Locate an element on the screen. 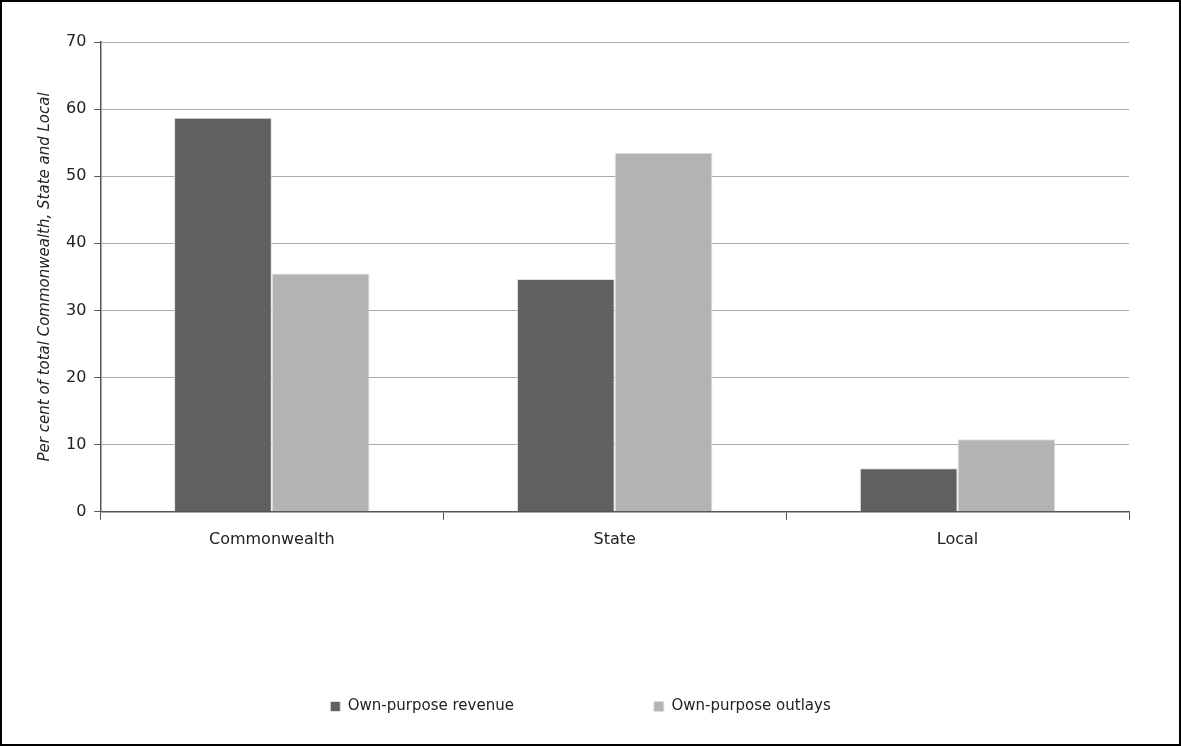  y-tick-label: 60 is located at coordinates (76, 108).